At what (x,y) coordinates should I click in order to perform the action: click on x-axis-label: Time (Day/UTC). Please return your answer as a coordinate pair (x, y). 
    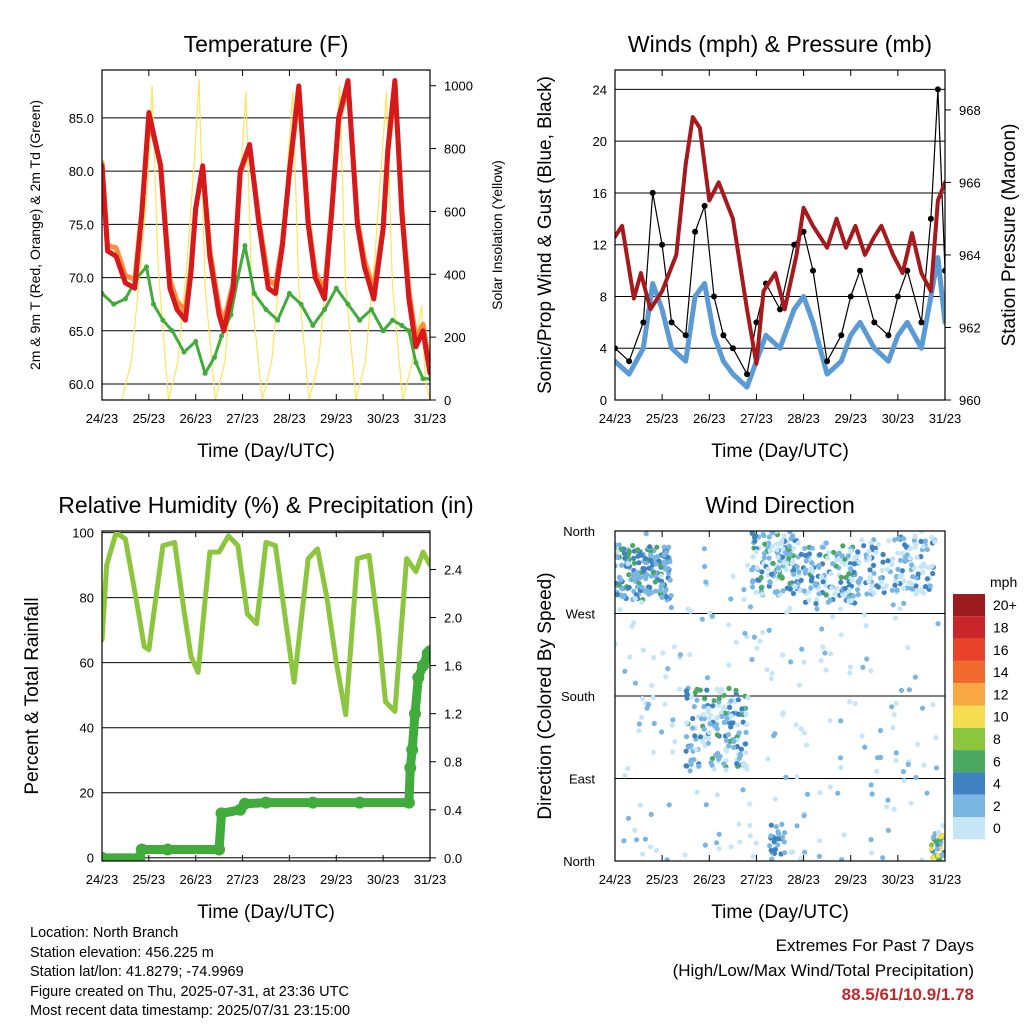
    Looking at the image, I should click on (266, 912).